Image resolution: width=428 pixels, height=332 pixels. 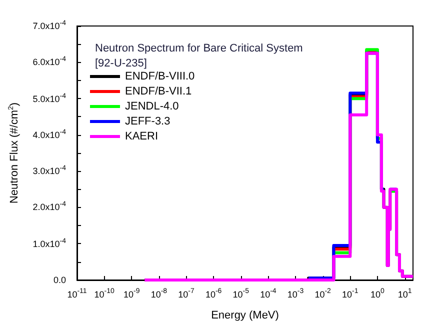 I want to click on legend-label: JEFF-3.3, so click(x=147, y=122).